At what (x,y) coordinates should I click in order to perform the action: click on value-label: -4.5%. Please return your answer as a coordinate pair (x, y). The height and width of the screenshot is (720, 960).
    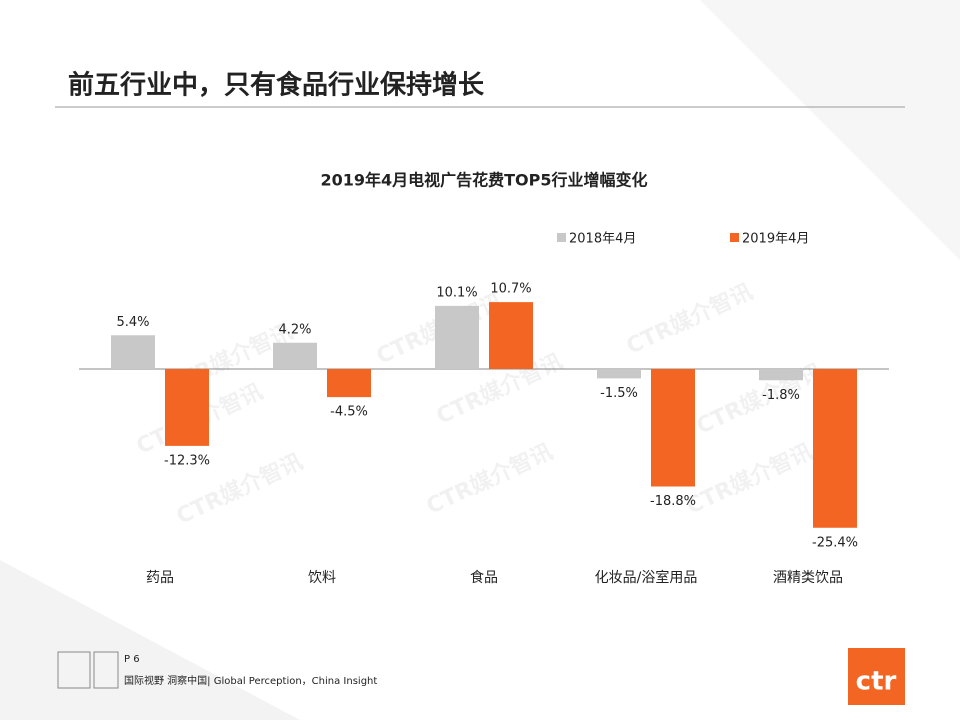
    Looking at the image, I should click on (349, 412).